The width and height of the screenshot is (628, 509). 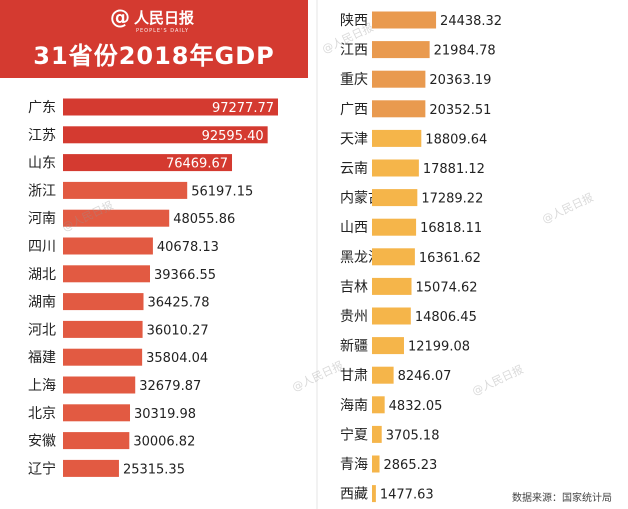 What do you see at coordinates (42, 414) in the screenshot?
I see `category-label: 北京` at bounding box center [42, 414].